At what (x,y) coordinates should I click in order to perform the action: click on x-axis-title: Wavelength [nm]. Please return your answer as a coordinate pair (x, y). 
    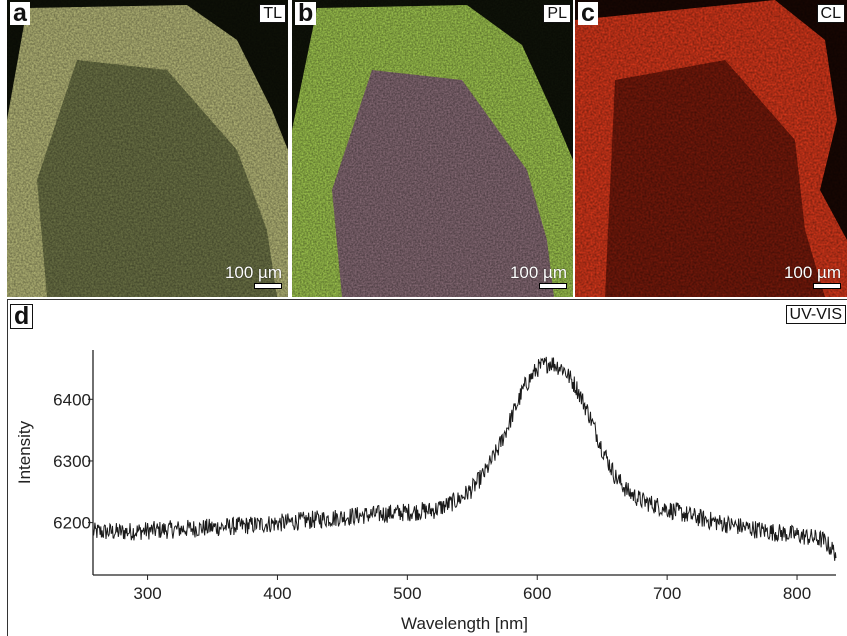
    Looking at the image, I should click on (464, 623).